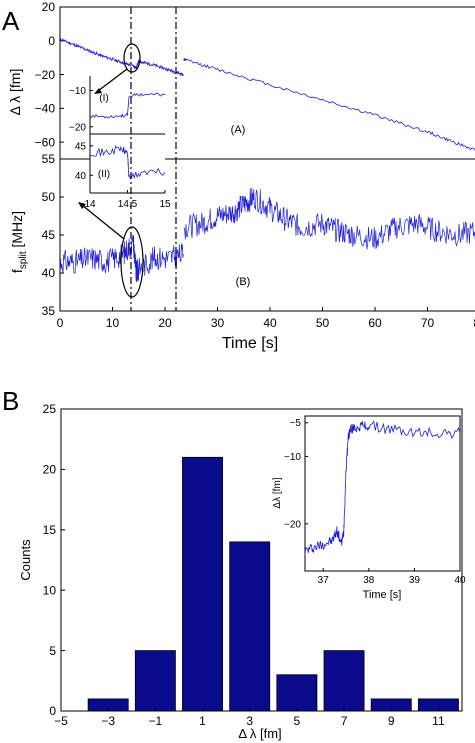 The height and width of the screenshot is (743, 475). What do you see at coordinates (249, 721) in the screenshot?
I see `b-x-tick-label: 3` at bounding box center [249, 721].